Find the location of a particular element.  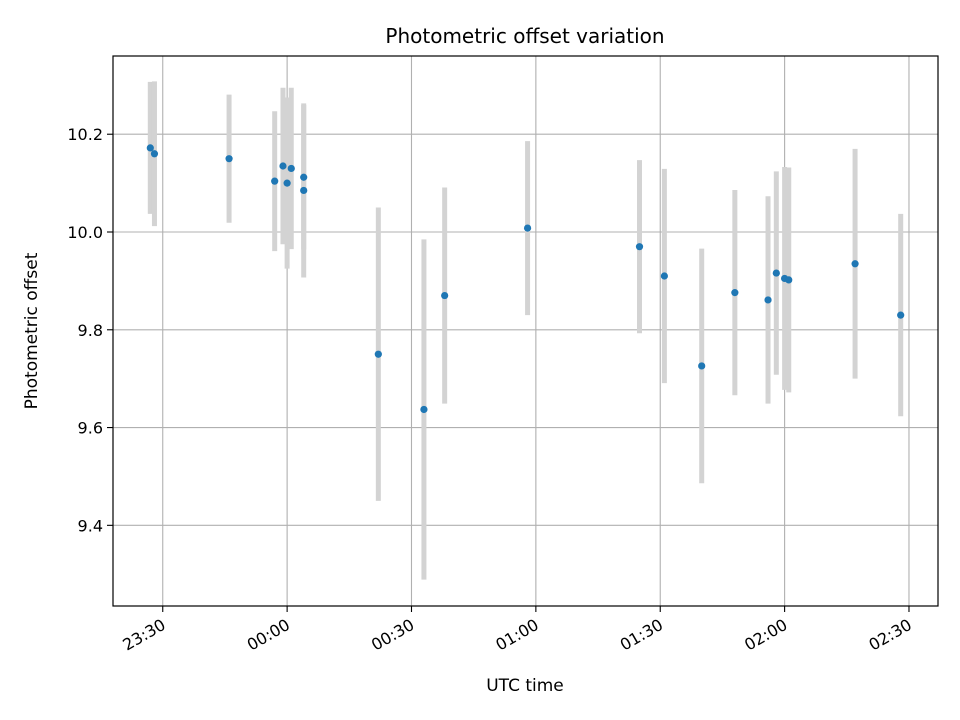

x-axis-title: UTC time is located at coordinates (525, 686).